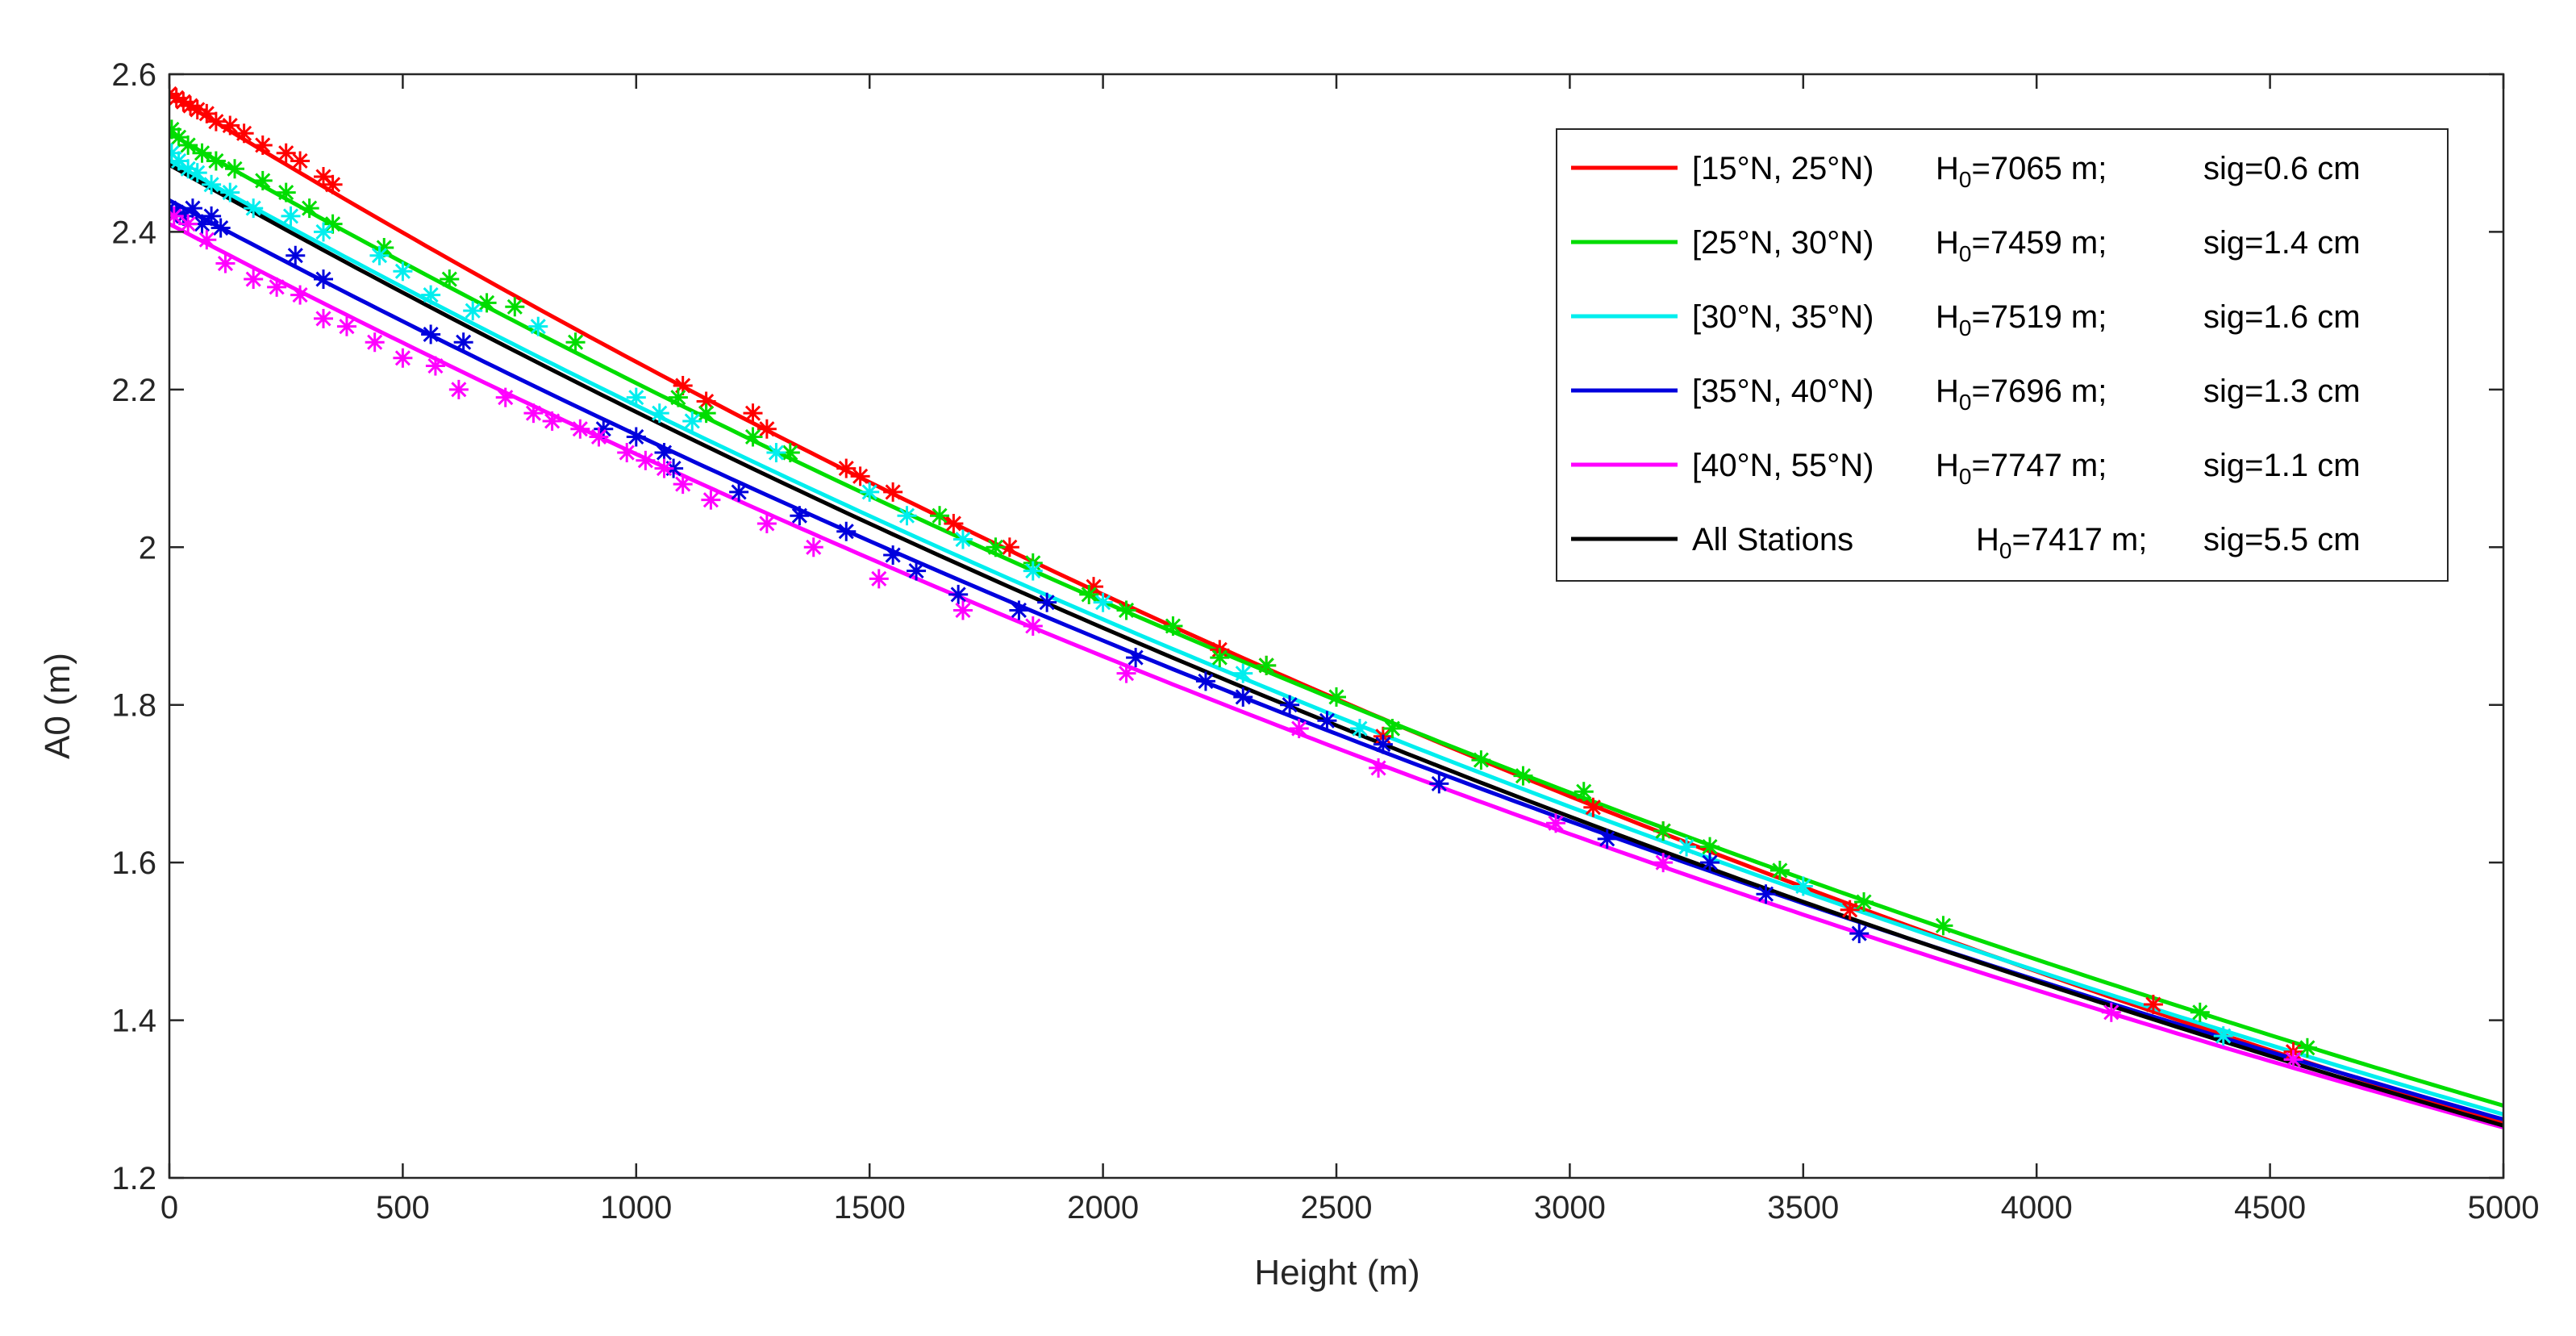 This screenshot has width=2576, height=1336. I want to click on legend-h0-value: =7417 m;, so click(2079, 539).